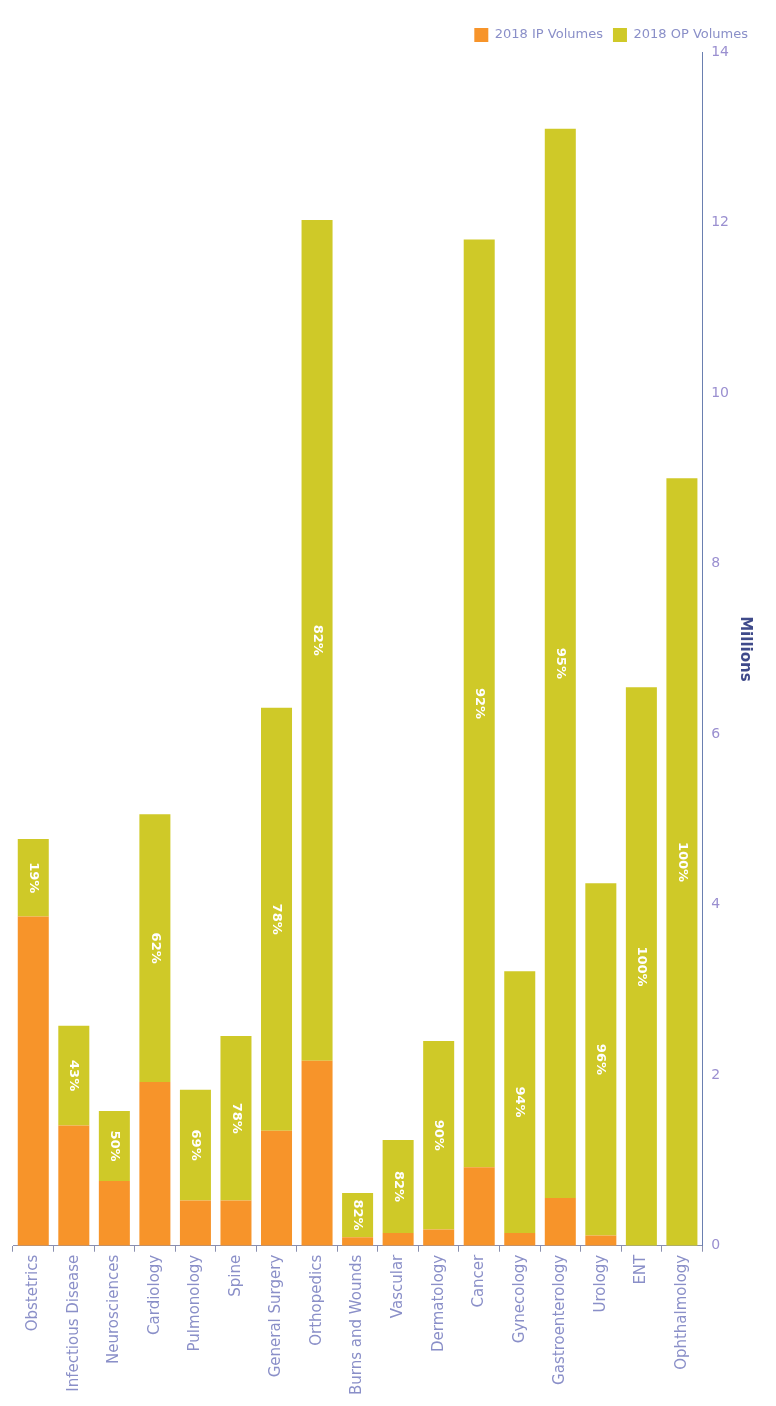 The height and width of the screenshot is (1406, 776). I want to click on x-tick-label: General Surgery, so click(275, 1316).